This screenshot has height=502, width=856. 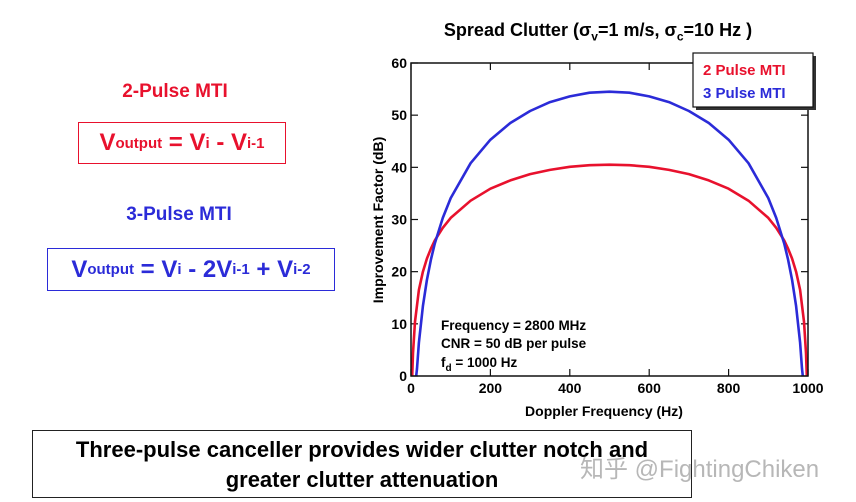 What do you see at coordinates (378, 220) in the screenshot?
I see `y-axis-label: Improvement Factor (dB)` at bounding box center [378, 220].